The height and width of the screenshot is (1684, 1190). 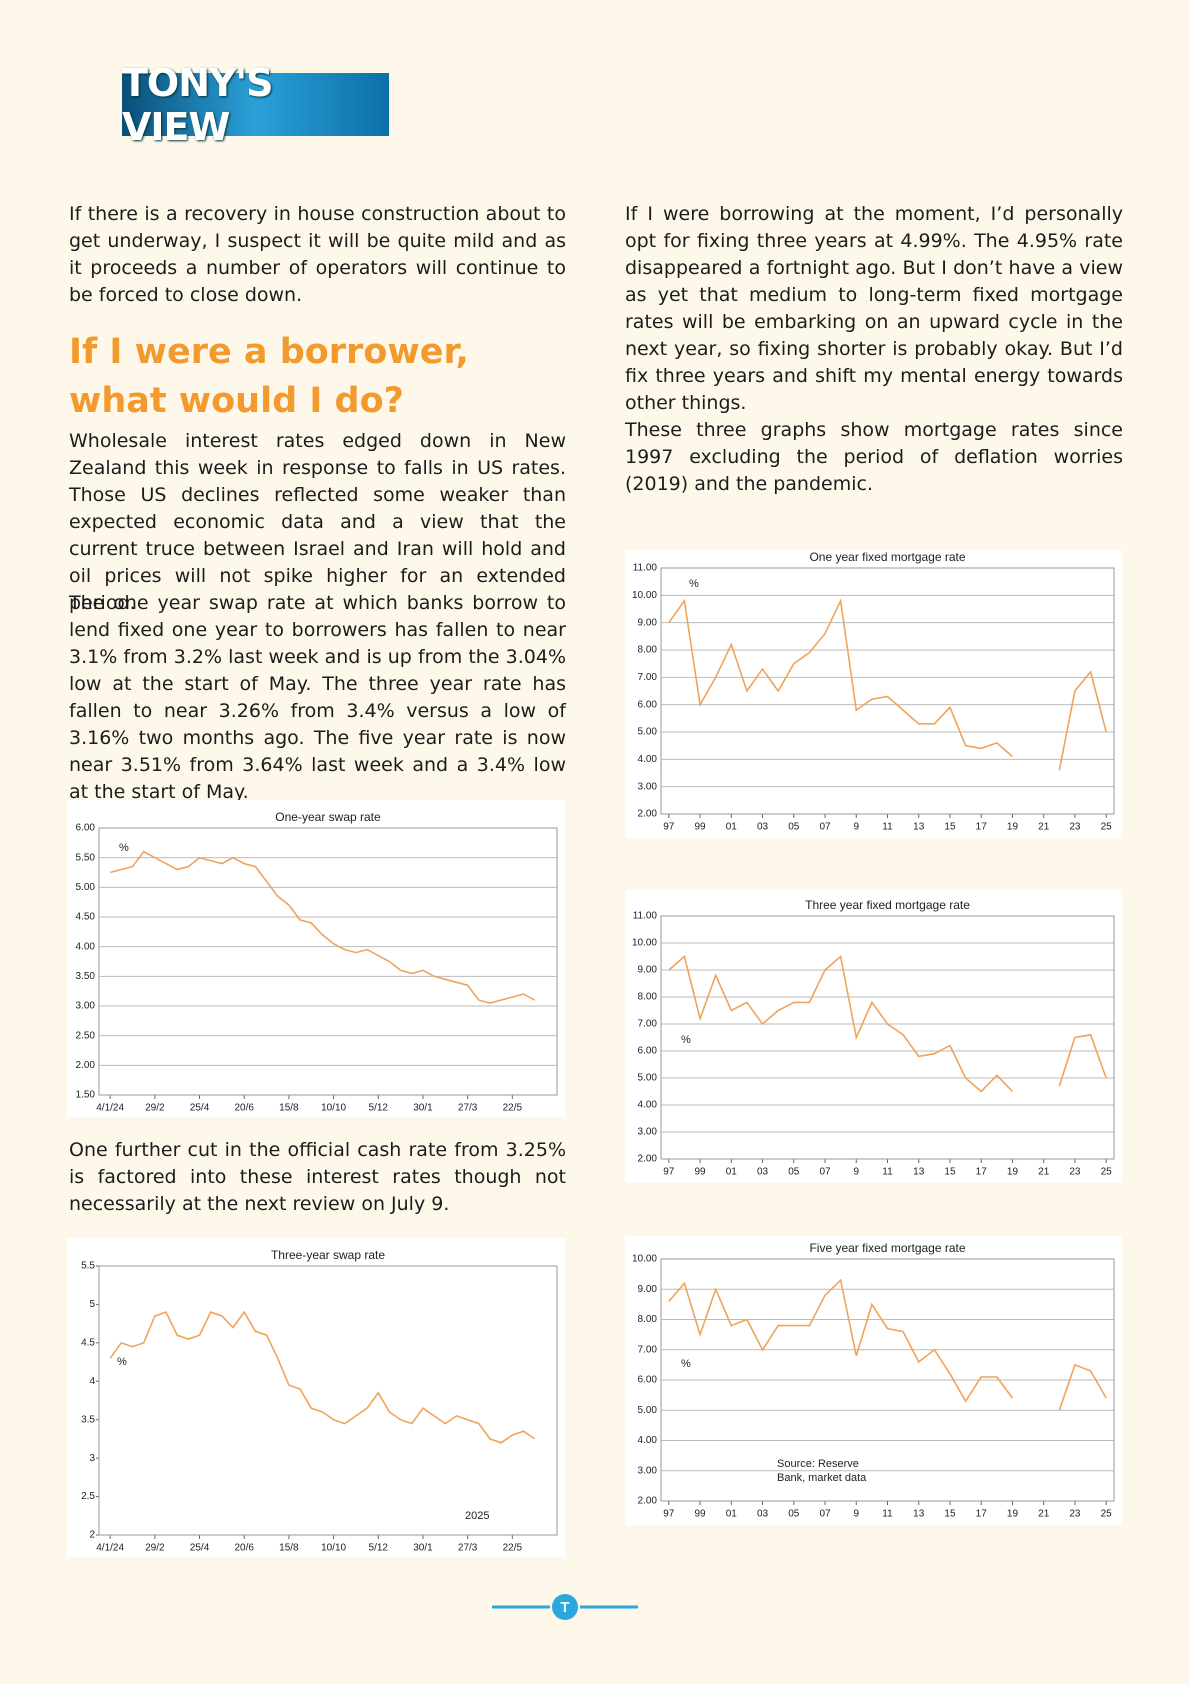 I want to click on x-tick-label: 01, so click(x=732, y=827).